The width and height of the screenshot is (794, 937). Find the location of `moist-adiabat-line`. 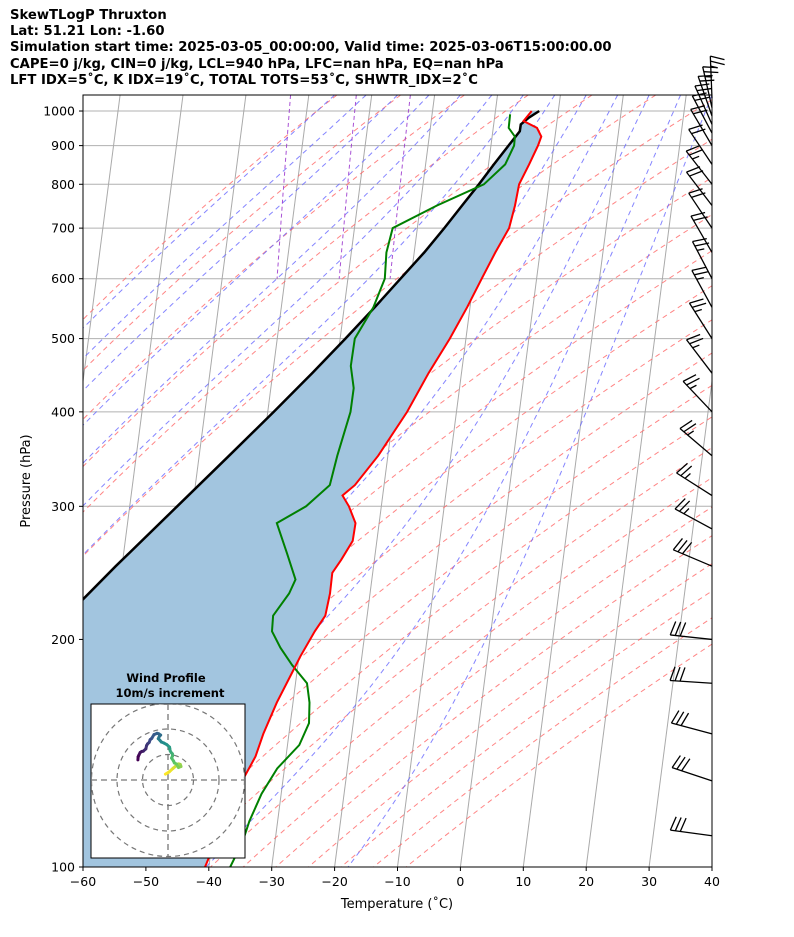

moist-adiabat-line is located at coordinates (240, 243).